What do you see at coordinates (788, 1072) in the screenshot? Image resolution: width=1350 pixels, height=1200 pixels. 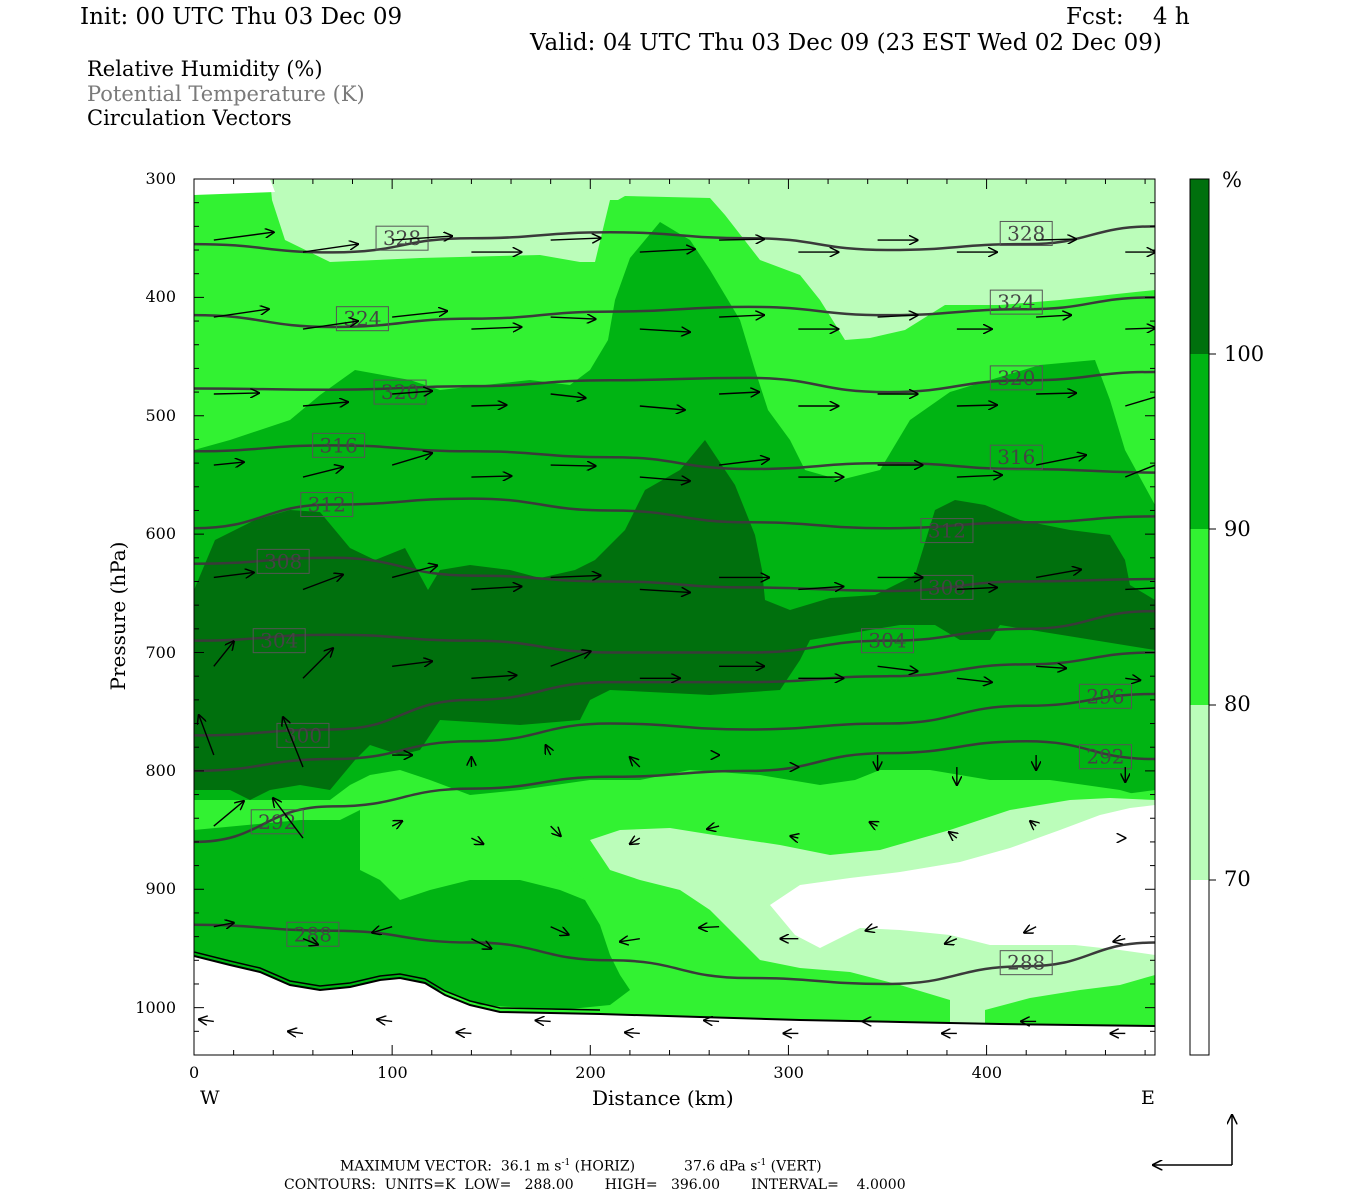 I see `x-tick-label: 300` at bounding box center [788, 1072].